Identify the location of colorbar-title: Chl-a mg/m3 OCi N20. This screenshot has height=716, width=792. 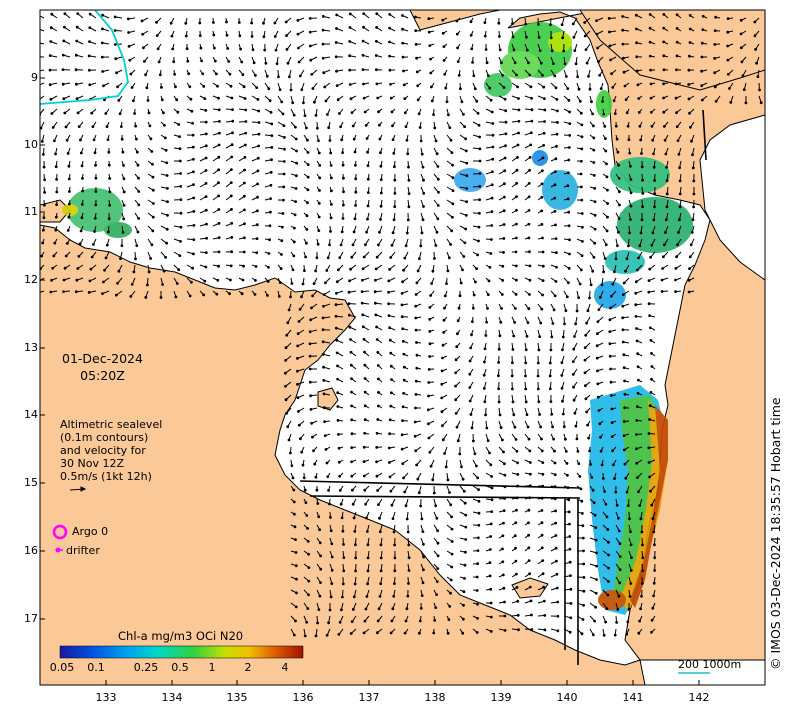
(181, 636).